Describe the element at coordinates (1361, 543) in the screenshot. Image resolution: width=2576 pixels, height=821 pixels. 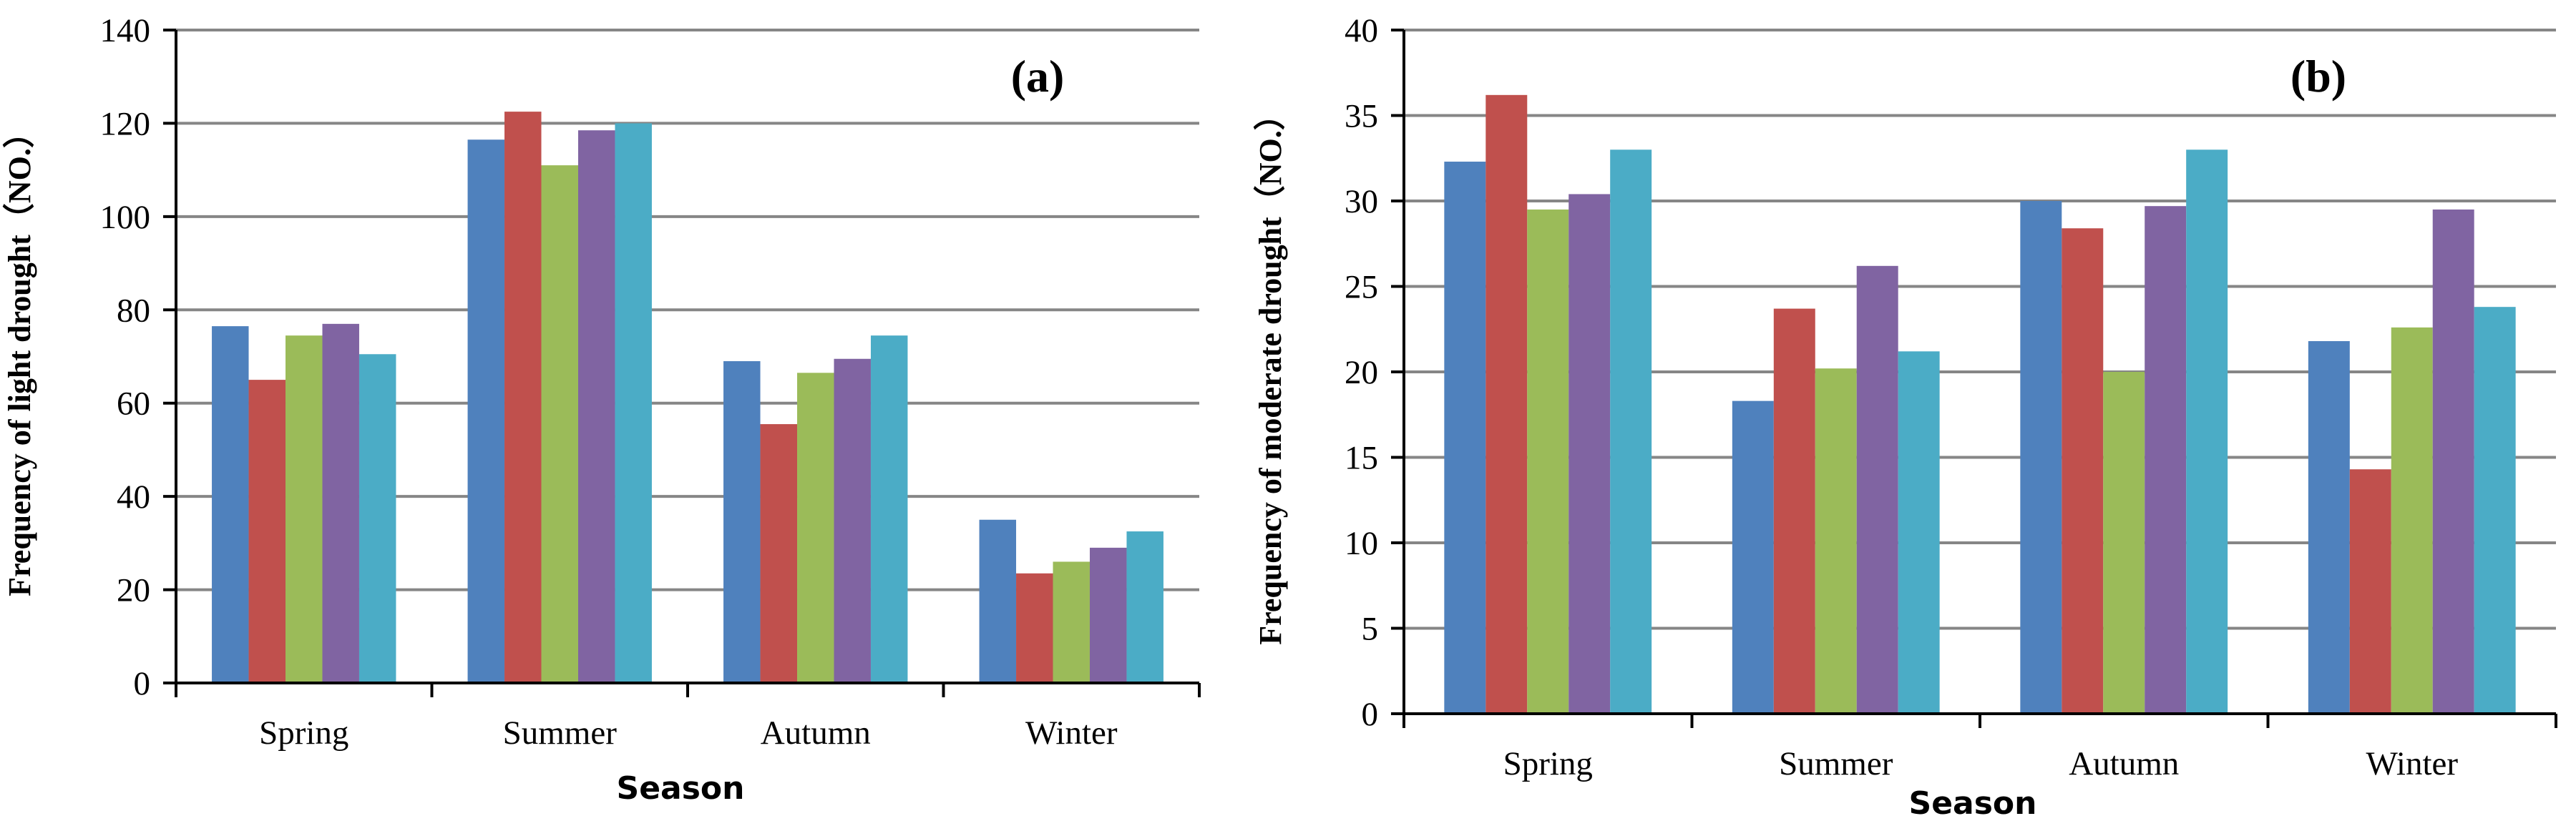
I see `y-tick-label: 10` at that location.